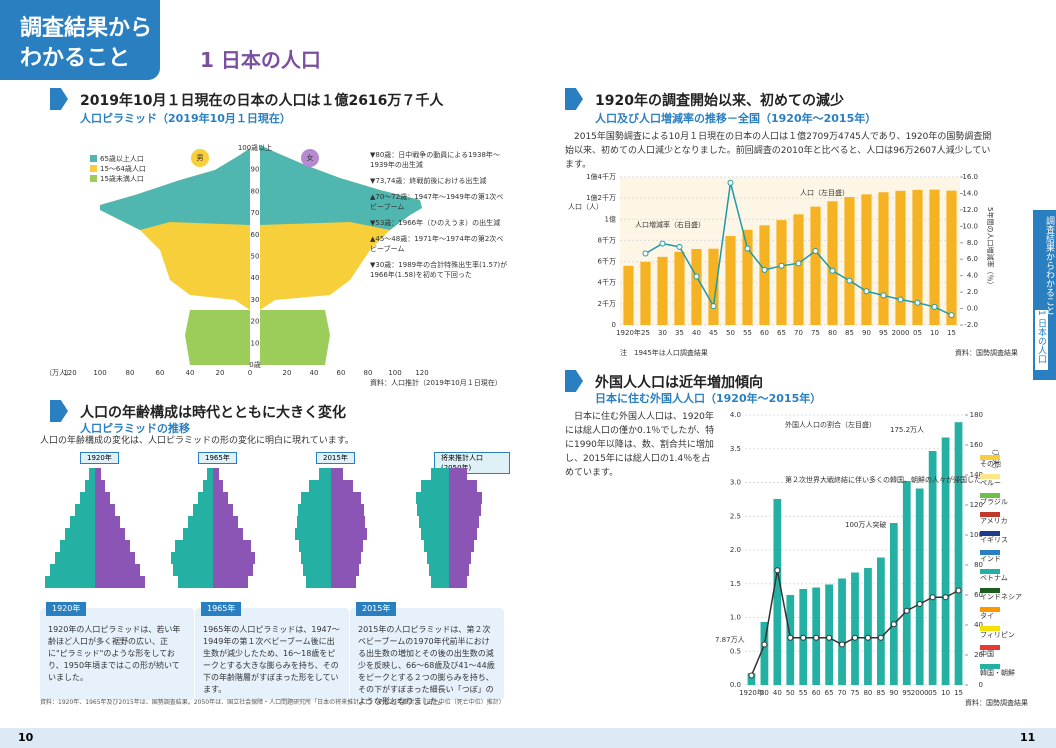  Describe the element at coordinates (99, 458) in the screenshot. I see `year-label: 1920年` at that location.